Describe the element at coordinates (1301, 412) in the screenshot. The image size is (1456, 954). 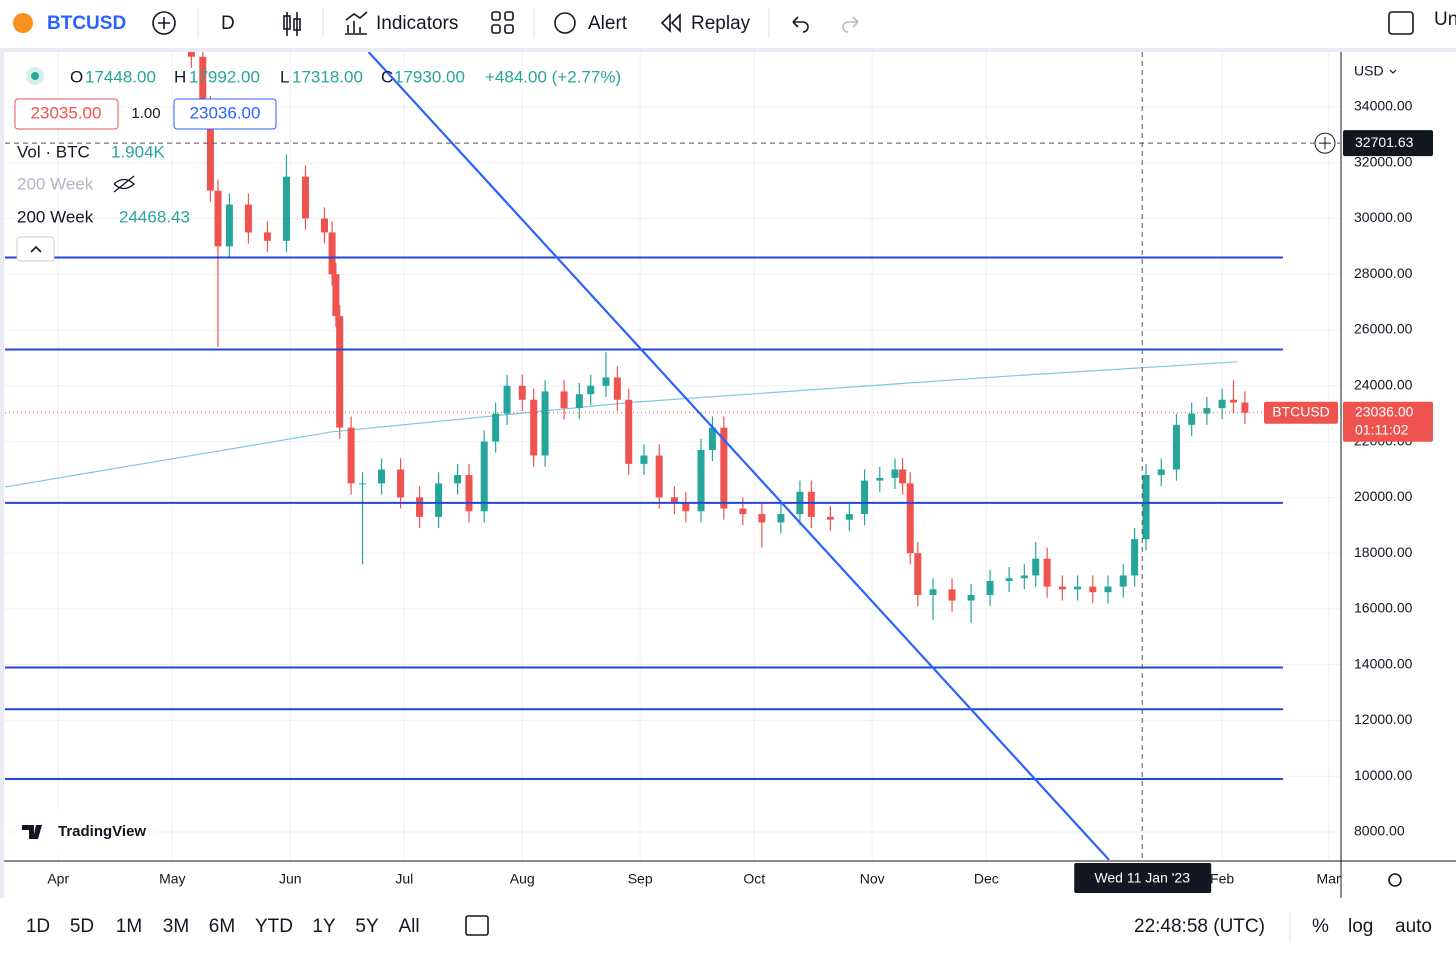
I see `symbol-tag` at that location.